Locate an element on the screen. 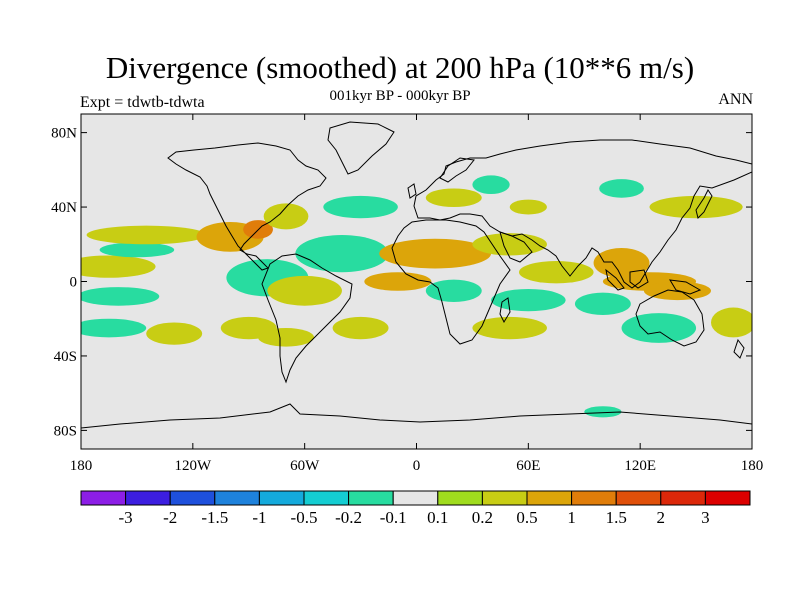  lat-tick-label: 0 is located at coordinates (74, 283).